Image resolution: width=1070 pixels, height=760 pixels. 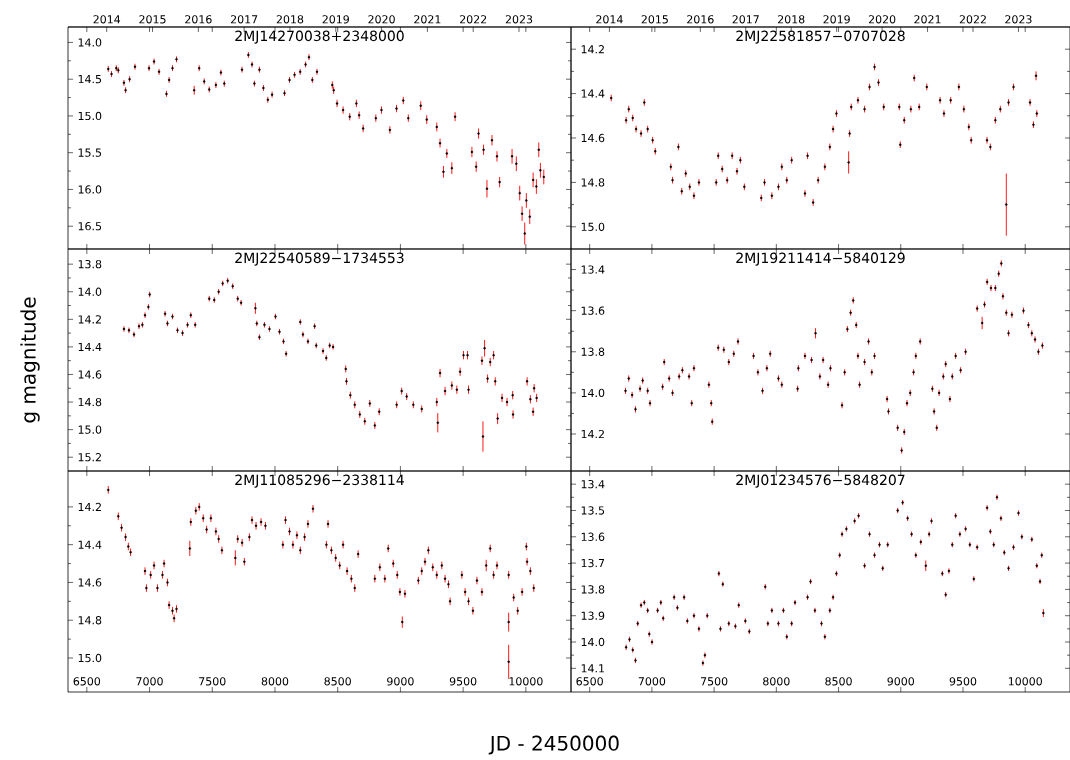 What do you see at coordinates (319, 481) in the screenshot?
I see `chart-title: 2MJ11085296−2338114` at bounding box center [319, 481].